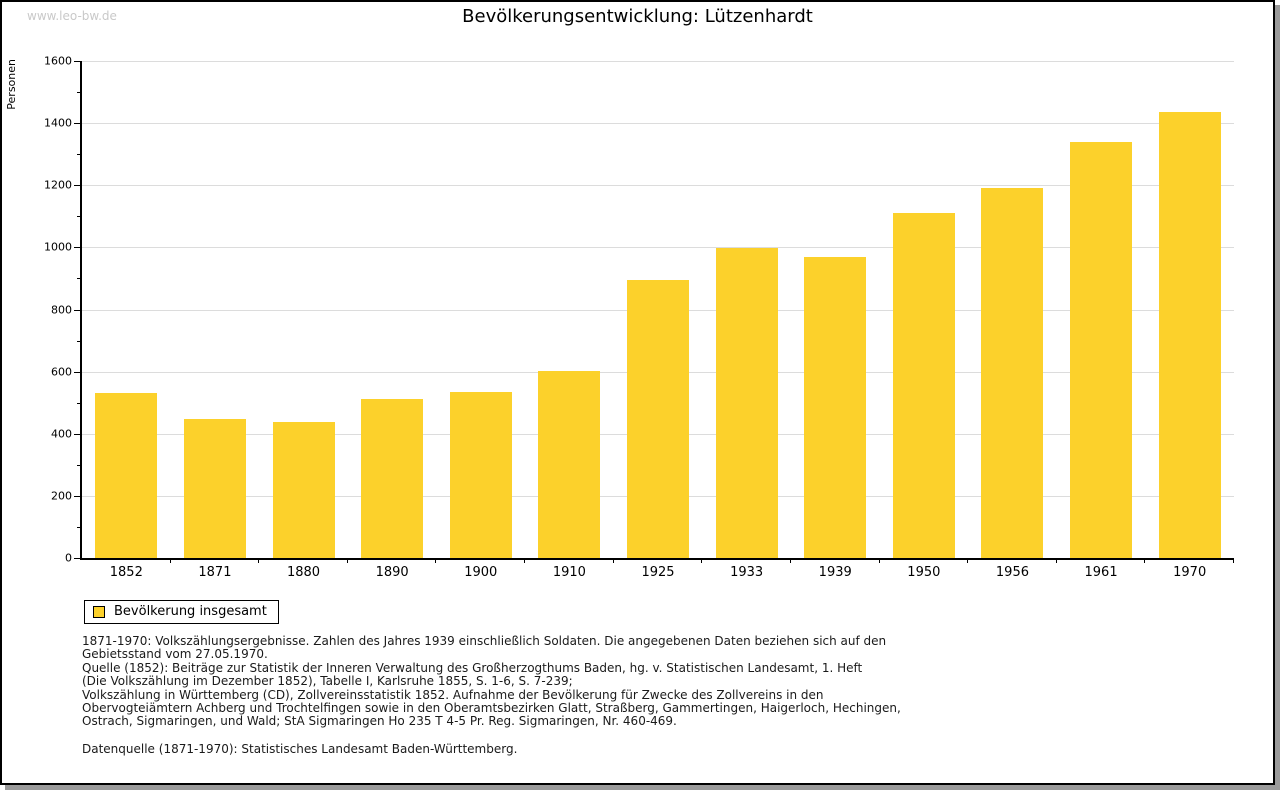 This screenshot has width=1280, height=791. I want to click on x-axis-tick-label: 1880, so click(303, 572).